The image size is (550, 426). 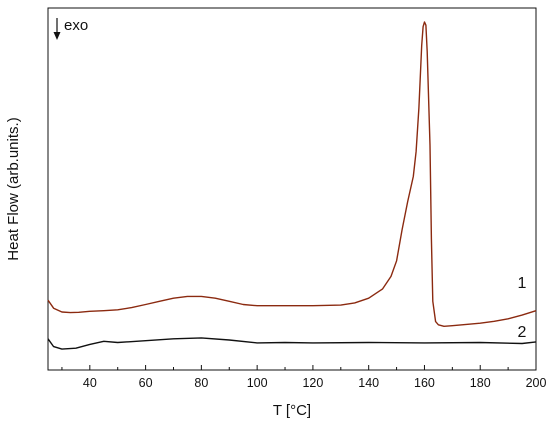 What do you see at coordinates (257, 383) in the screenshot?
I see `x-tick-label-100: 100` at bounding box center [257, 383].